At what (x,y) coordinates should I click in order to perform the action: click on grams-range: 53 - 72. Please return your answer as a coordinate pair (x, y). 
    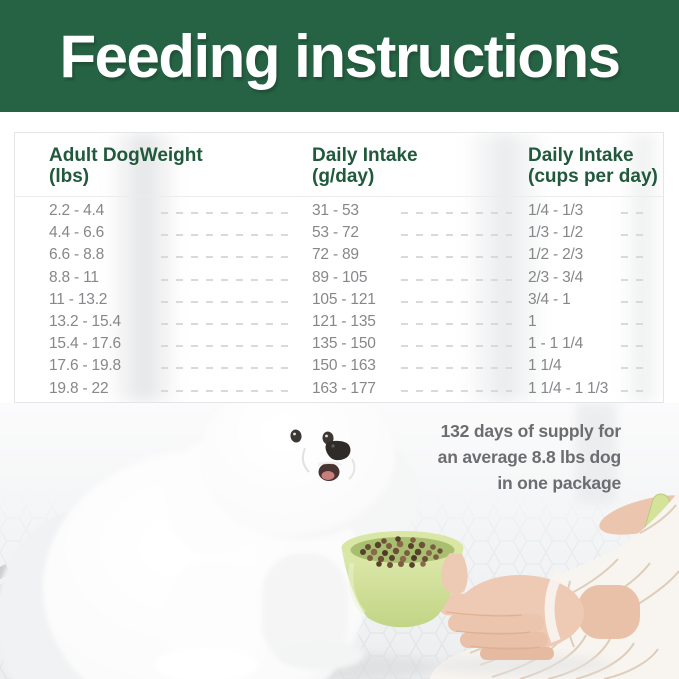
    Looking at the image, I should click on (335, 233).